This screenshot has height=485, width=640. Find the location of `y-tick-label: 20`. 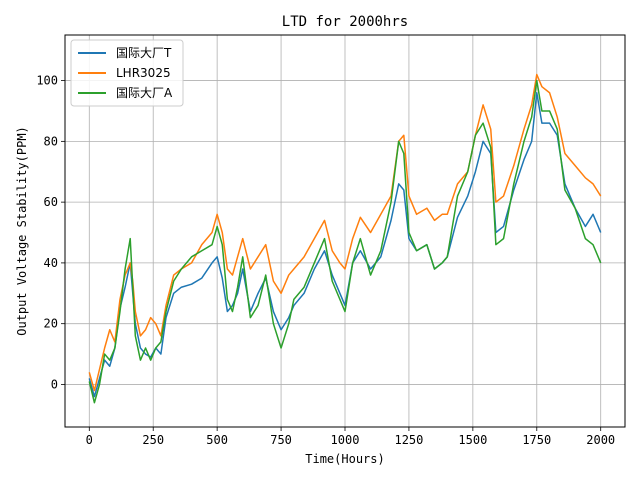

y-tick-label: 20 is located at coordinates (51, 324).